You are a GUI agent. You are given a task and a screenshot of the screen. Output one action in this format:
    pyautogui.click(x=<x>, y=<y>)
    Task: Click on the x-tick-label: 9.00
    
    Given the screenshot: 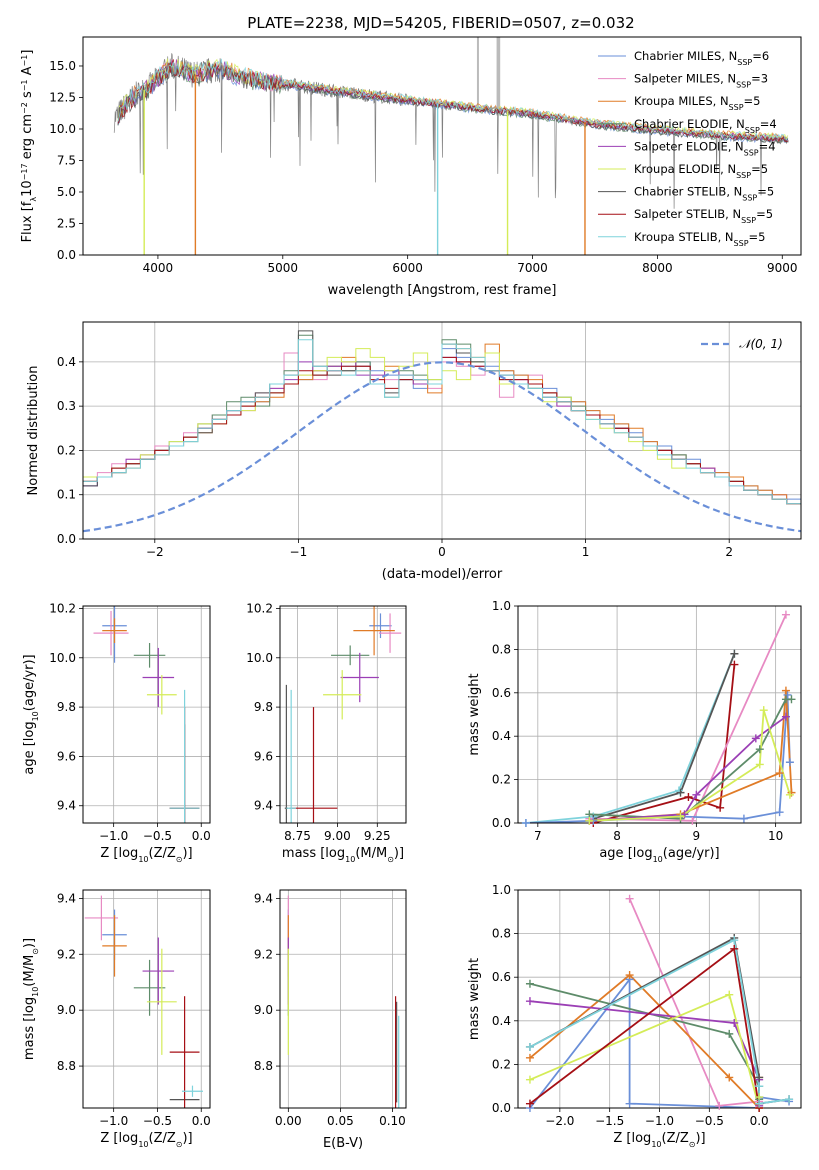 What is the action you would take?
    pyautogui.click(x=337, y=836)
    